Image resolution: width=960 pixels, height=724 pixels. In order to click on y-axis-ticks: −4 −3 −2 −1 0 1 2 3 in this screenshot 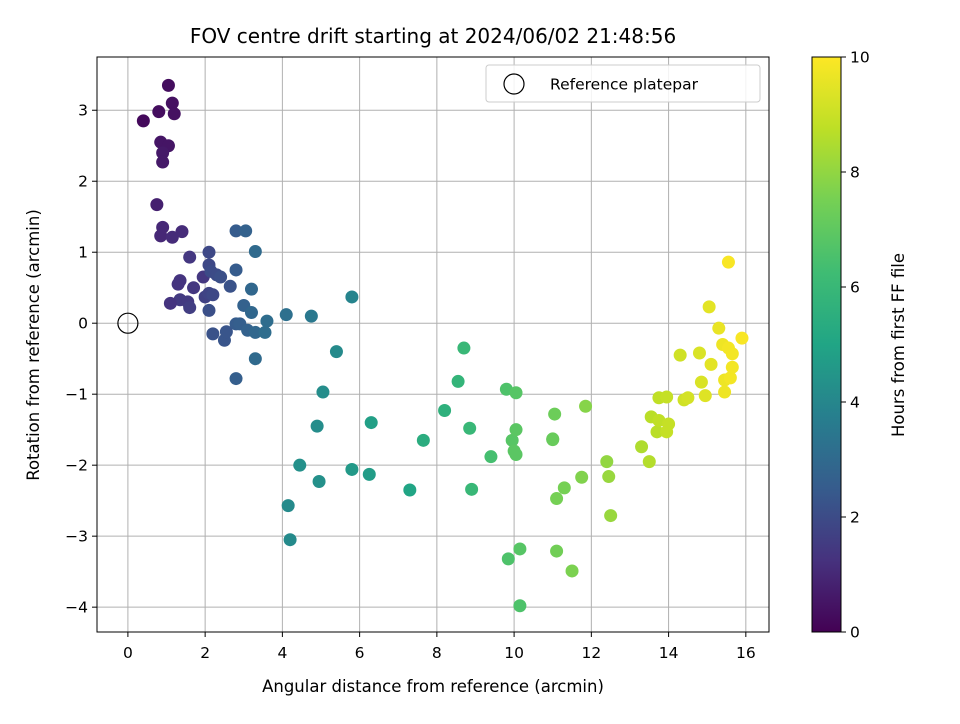, I will do `click(81, 359)`.